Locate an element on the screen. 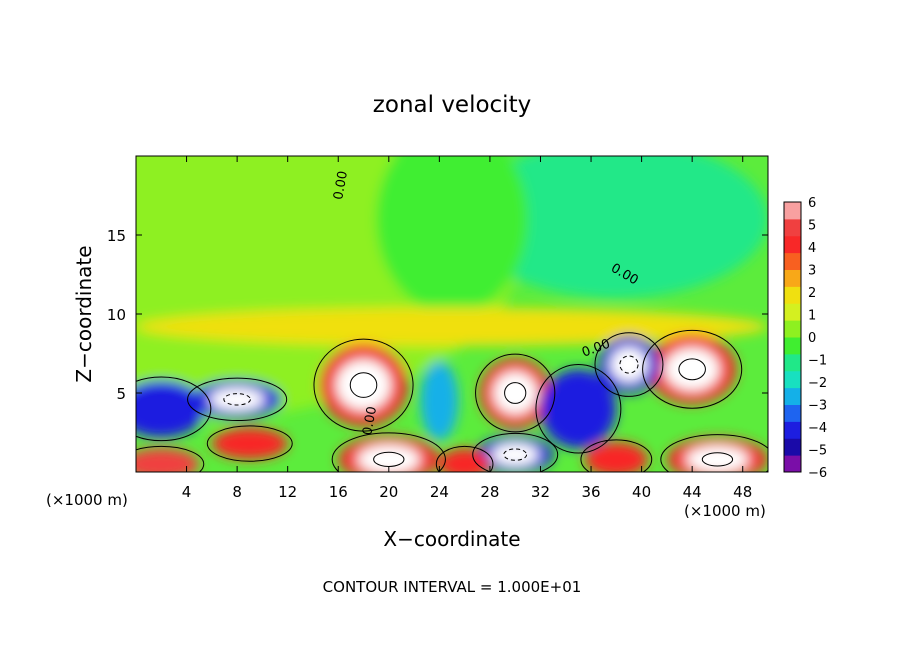 Image resolution: width=904 pixels, height=654 pixels. x-tick-label: 20 is located at coordinates (388, 492).